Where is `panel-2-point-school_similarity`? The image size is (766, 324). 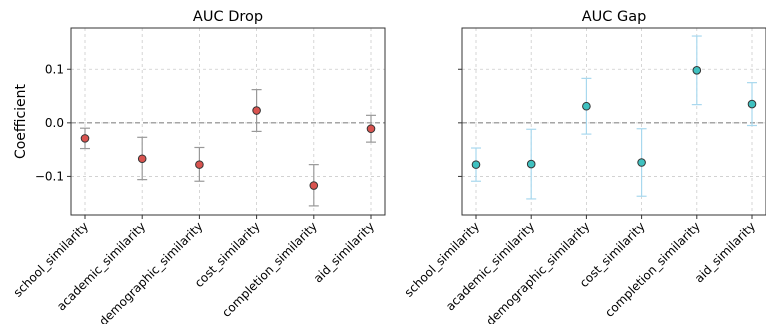 panel-2-point-school_similarity is located at coordinates (476, 164).